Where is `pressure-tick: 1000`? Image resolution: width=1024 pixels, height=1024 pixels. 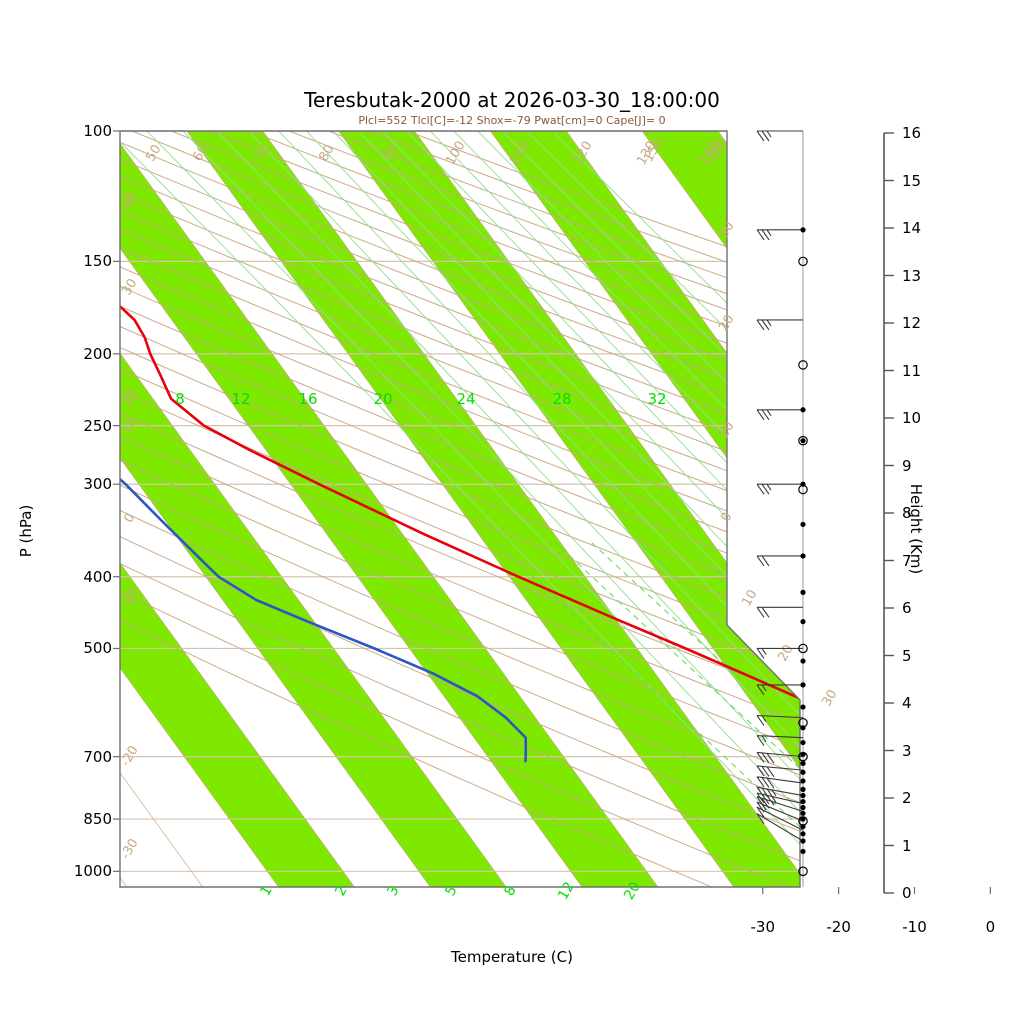
pressure-tick: 1000 is located at coordinates (92, 871).